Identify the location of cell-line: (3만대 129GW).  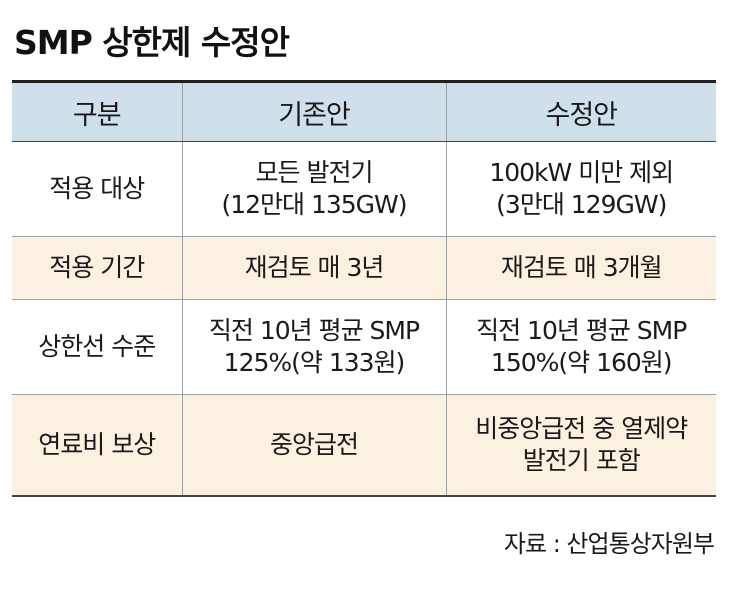
(581, 204).